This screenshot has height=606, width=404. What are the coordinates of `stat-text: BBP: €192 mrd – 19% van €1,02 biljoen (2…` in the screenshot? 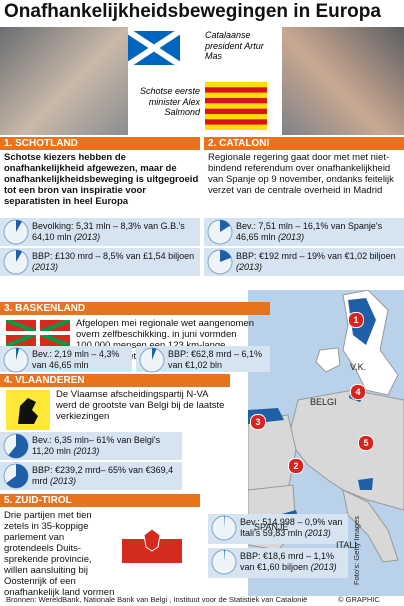 It's located at (319, 261).